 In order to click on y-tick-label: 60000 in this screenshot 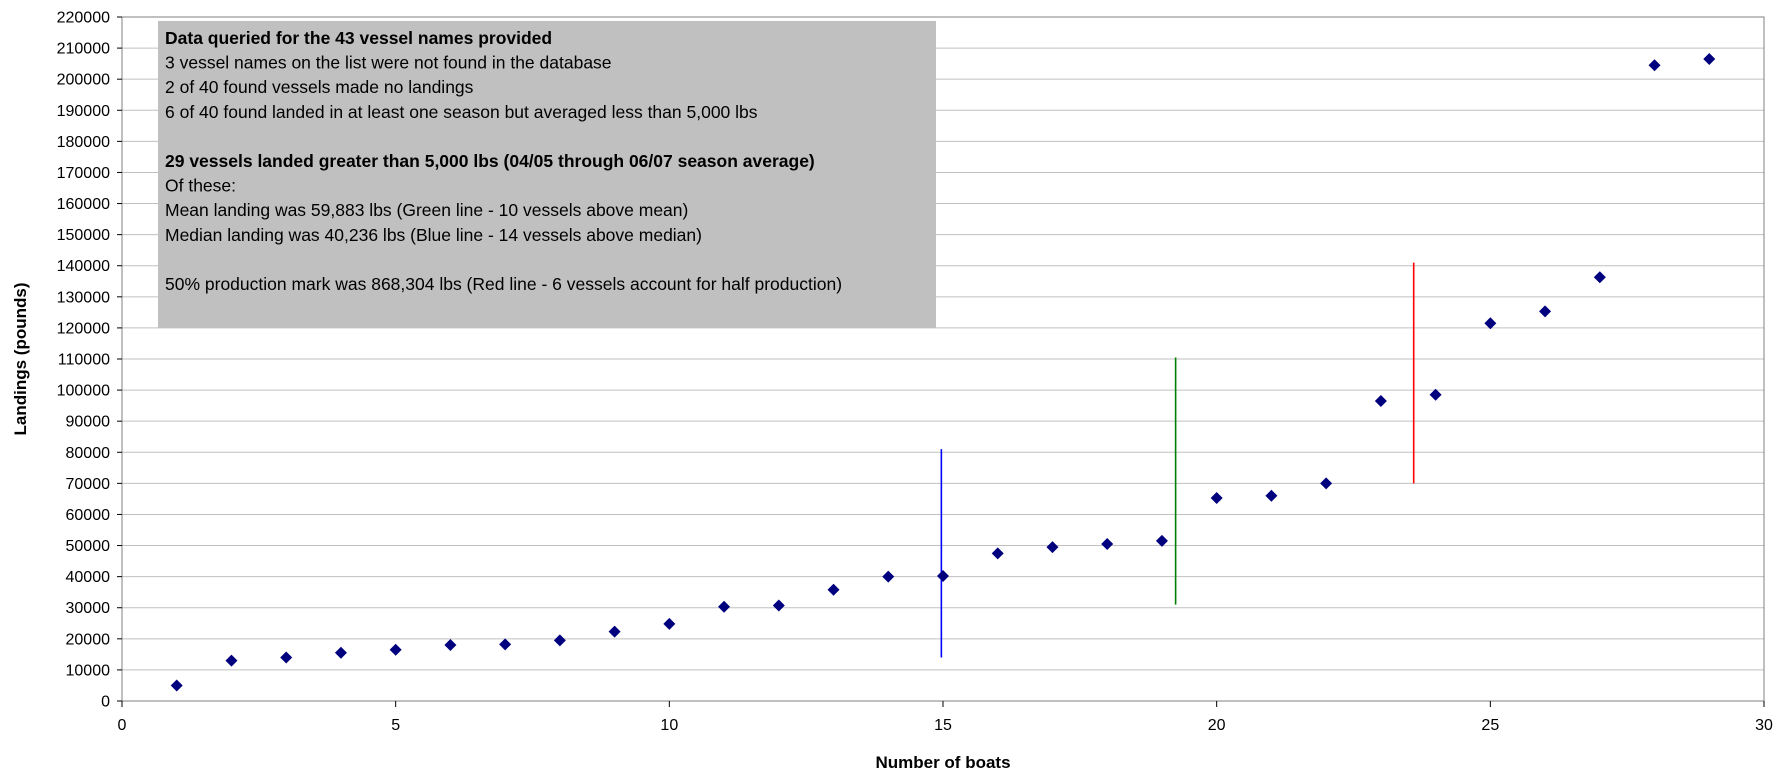, I will do `click(88, 515)`.